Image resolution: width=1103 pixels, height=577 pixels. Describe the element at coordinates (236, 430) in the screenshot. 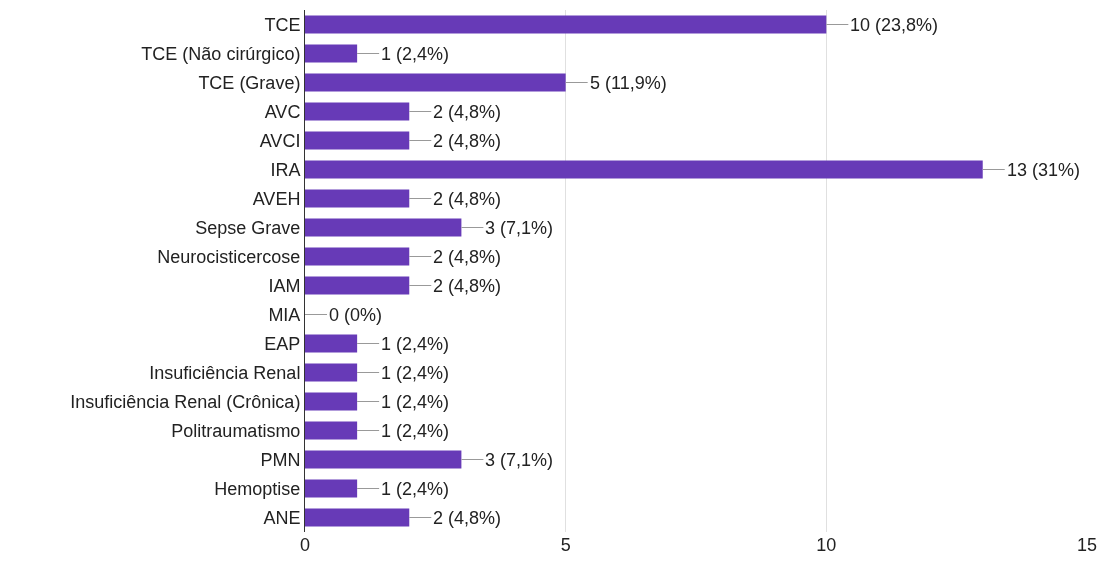

I see `y-tick-label: Politraumatismo` at that location.